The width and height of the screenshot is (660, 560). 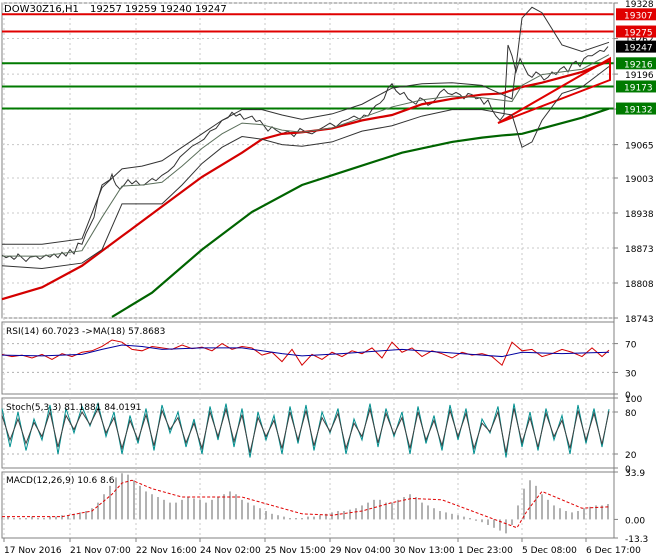 What do you see at coordinates (639, 41) in the screenshot?
I see `price-tick-label: 19262` at bounding box center [639, 41].